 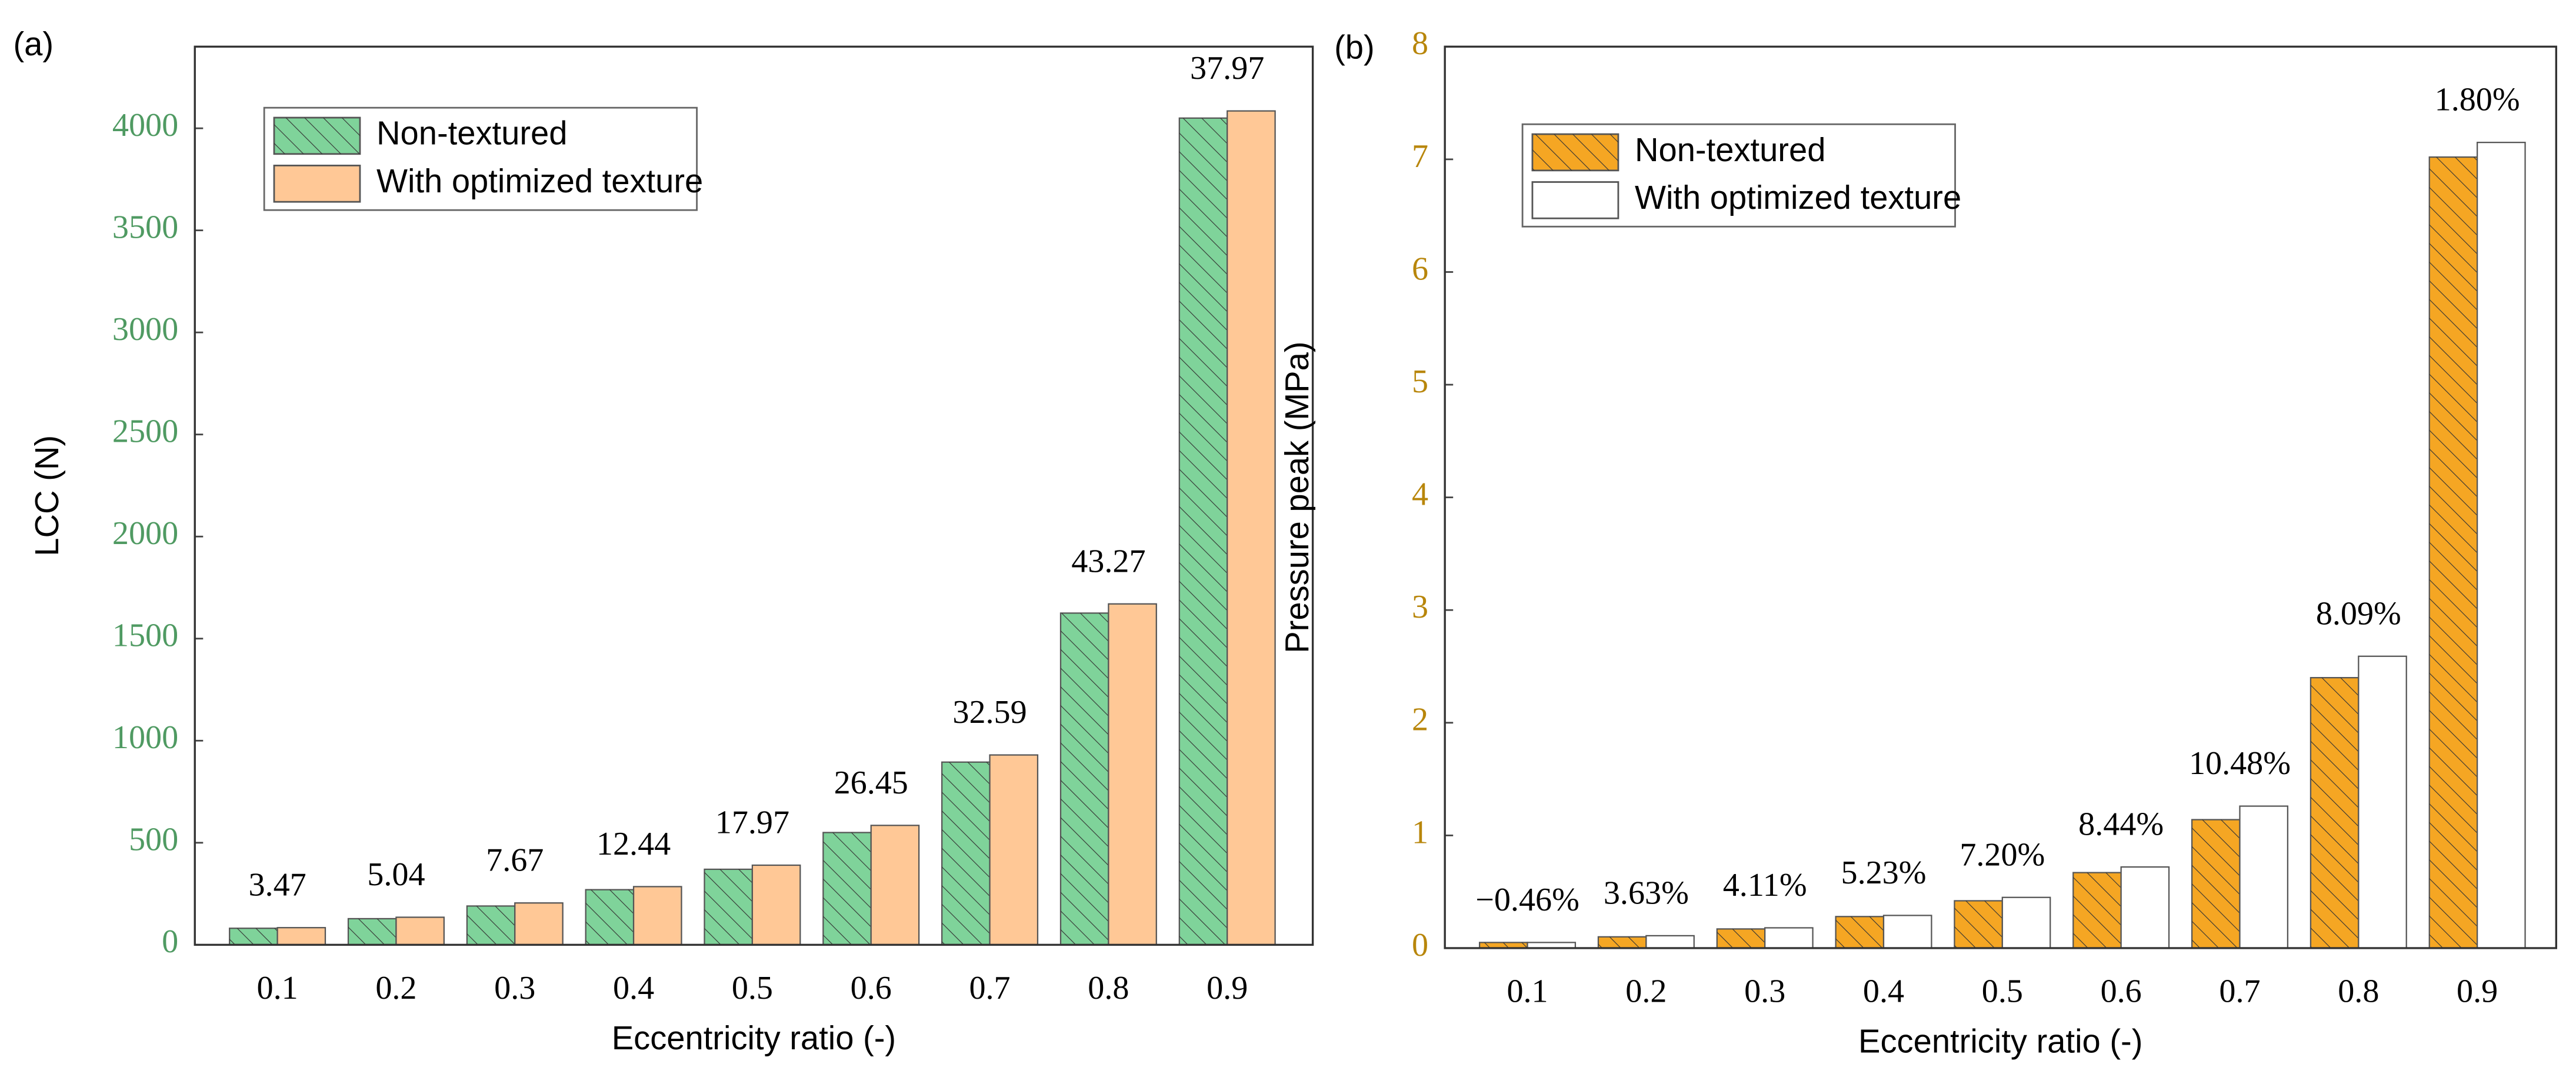 I want to click on y-tick-label: 3500, so click(x=145, y=227).